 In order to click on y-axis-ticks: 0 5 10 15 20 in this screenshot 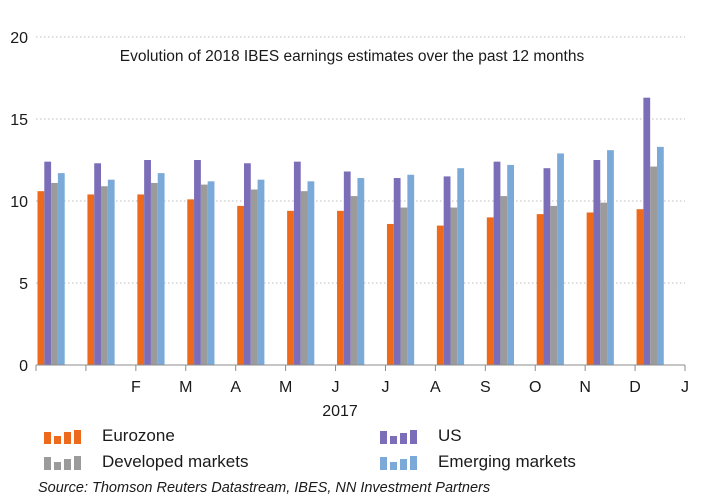, I will do `click(19, 202)`.